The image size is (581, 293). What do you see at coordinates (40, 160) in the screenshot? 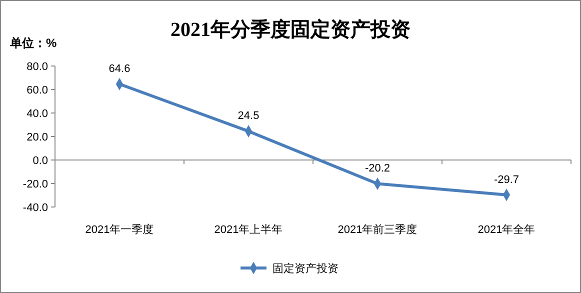
I see `y-tick-label: 0.0` at bounding box center [40, 160].